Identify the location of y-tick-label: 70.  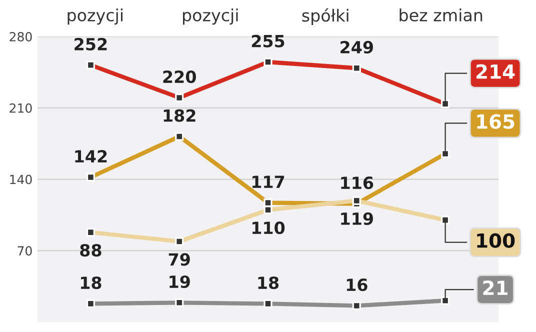
(25, 251).